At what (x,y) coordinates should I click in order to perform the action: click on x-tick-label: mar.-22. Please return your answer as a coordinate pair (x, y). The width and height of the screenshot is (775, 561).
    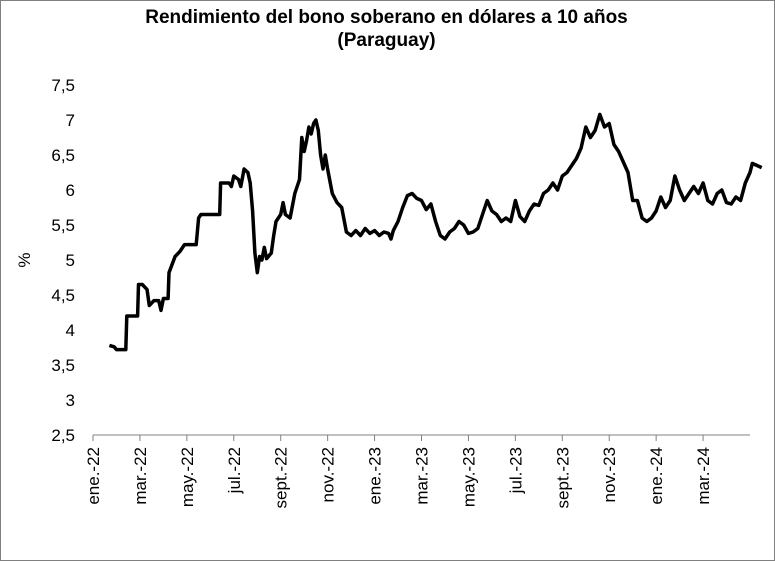
    Looking at the image, I should click on (140, 476).